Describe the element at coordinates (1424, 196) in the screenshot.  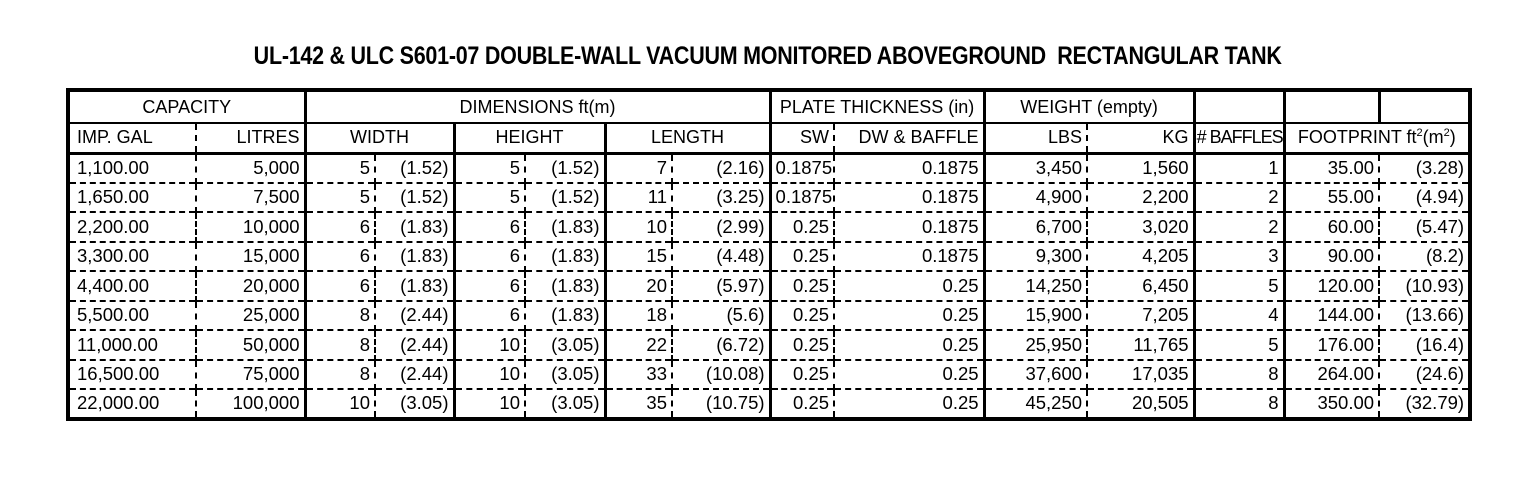
I see `cell-footprint-m: (4.94)` at that location.